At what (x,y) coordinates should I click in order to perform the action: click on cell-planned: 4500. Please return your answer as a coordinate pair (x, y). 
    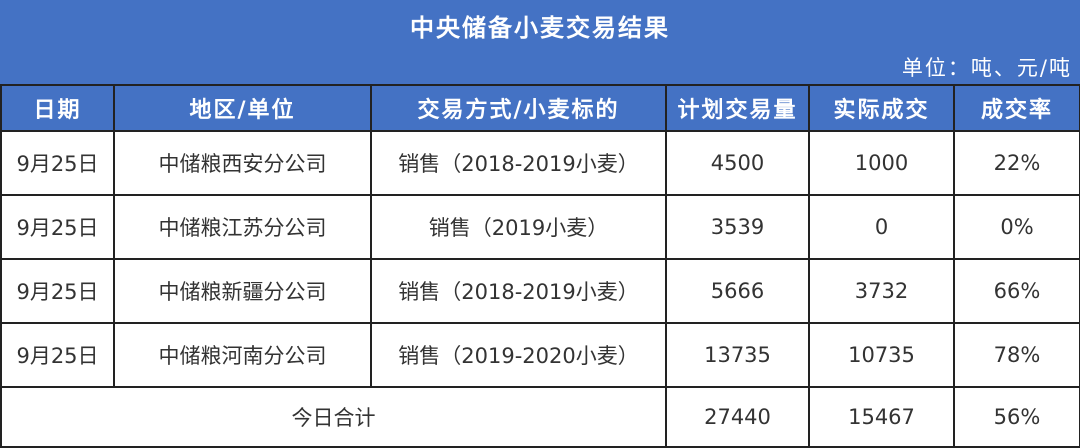
    Looking at the image, I should click on (737, 163).